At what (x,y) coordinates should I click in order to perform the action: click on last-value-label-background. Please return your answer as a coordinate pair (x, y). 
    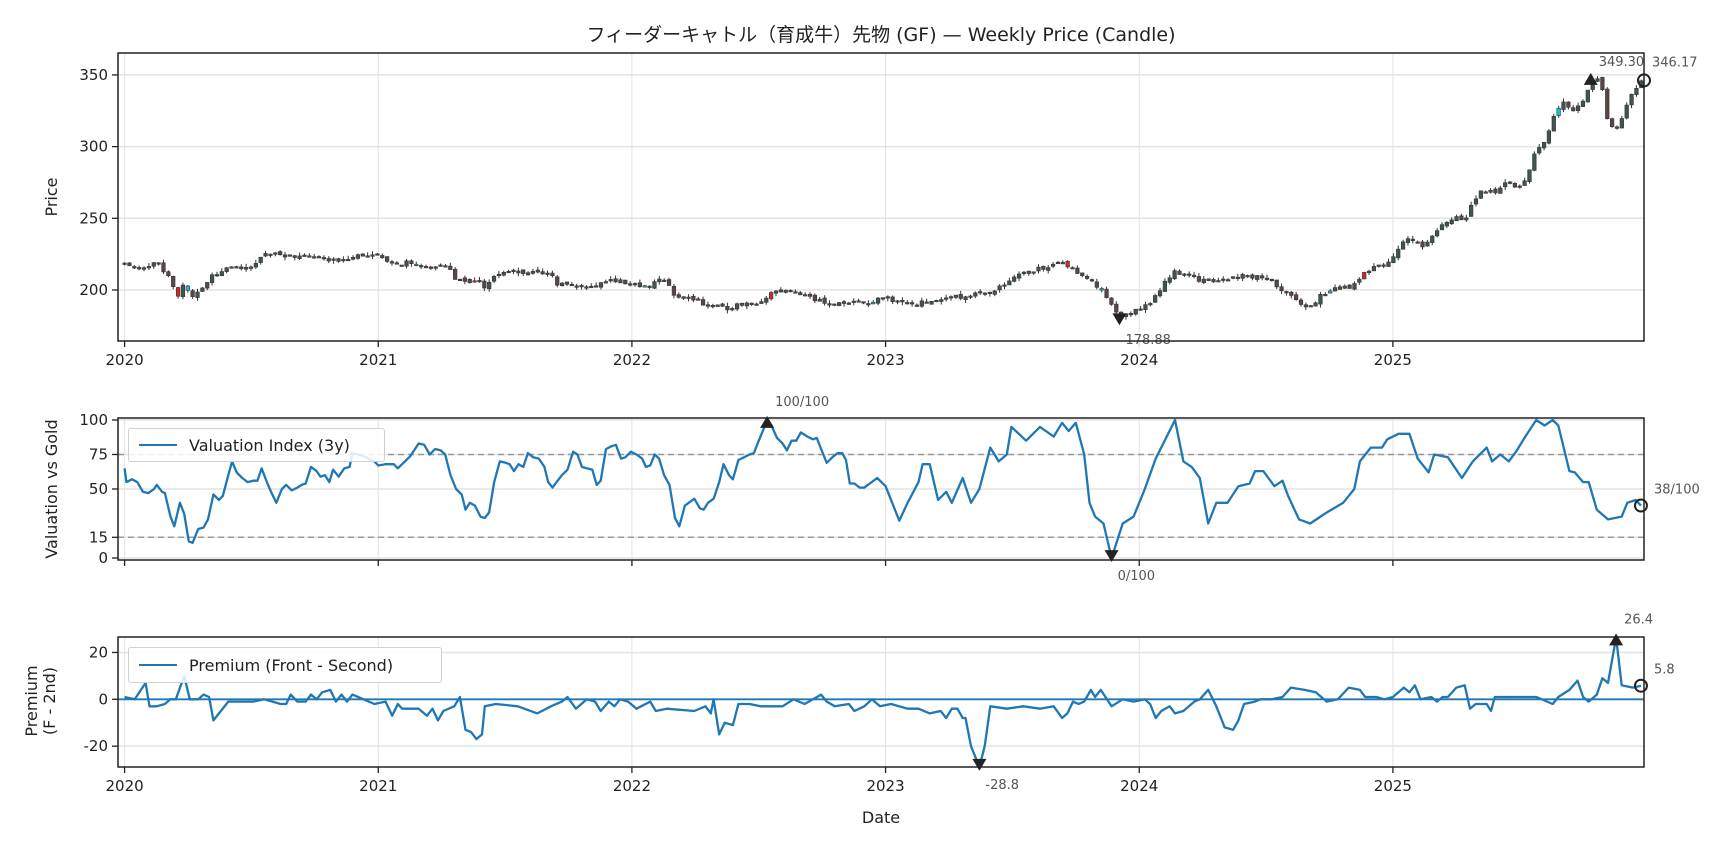
    Looking at the image, I should click on (1664, 670).